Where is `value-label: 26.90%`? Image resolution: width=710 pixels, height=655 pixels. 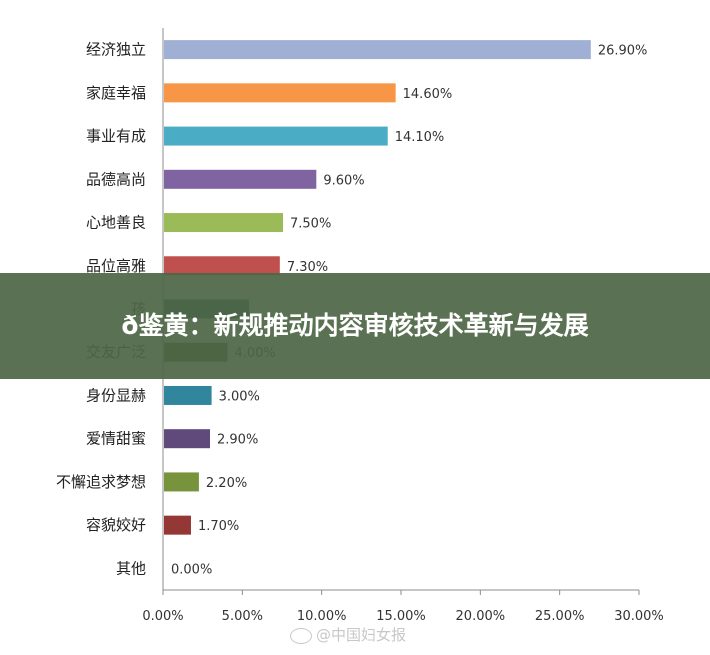 value-label: 26.90% is located at coordinates (623, 51).